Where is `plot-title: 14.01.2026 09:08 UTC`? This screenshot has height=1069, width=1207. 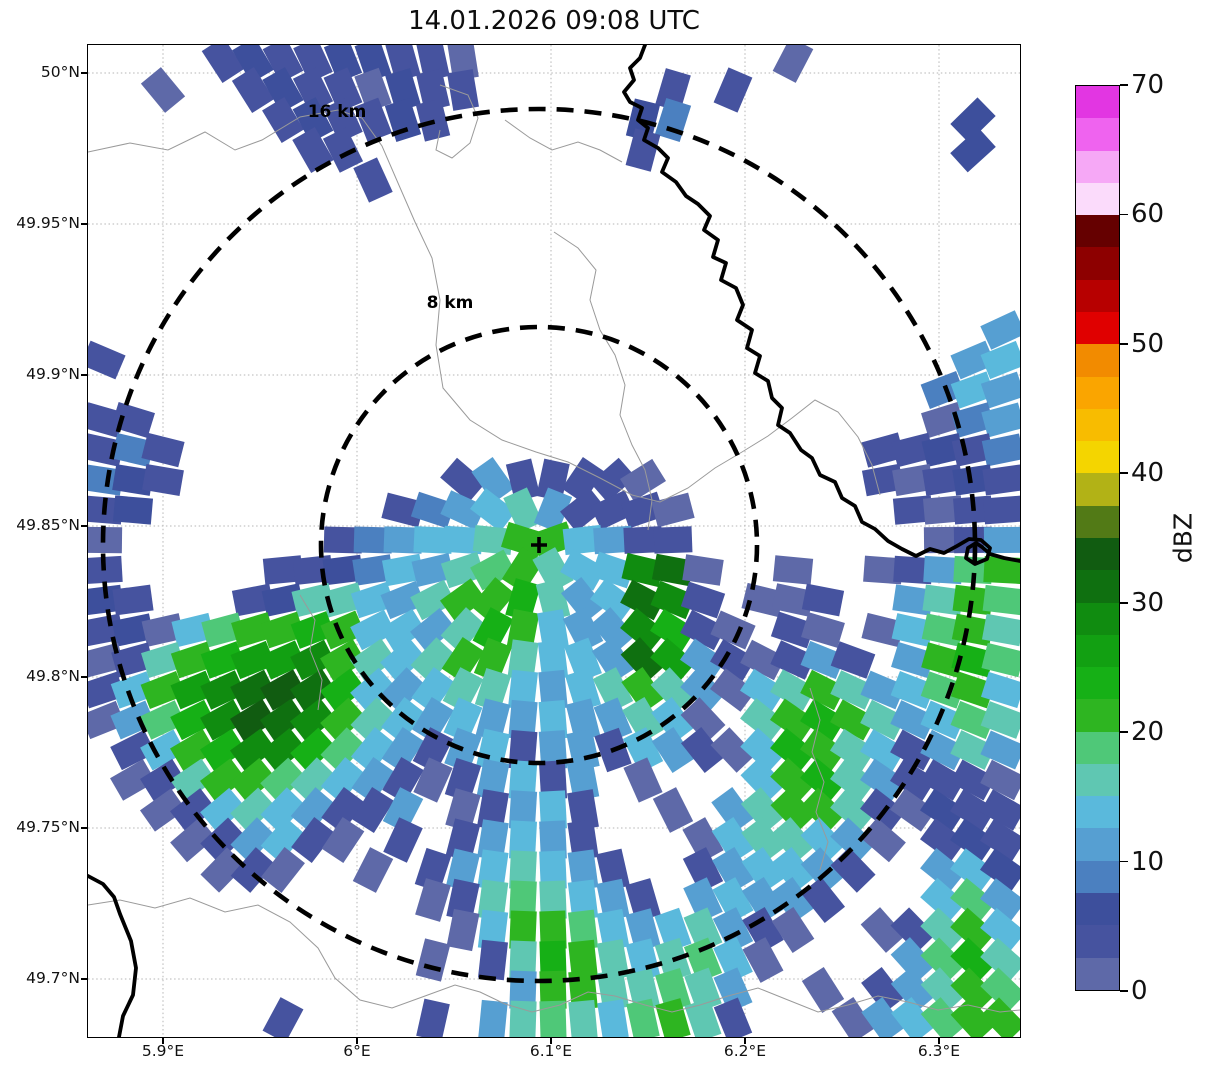
plot-title: 14.01.2026 09:08 UTC is located at coordinates (554, 21).